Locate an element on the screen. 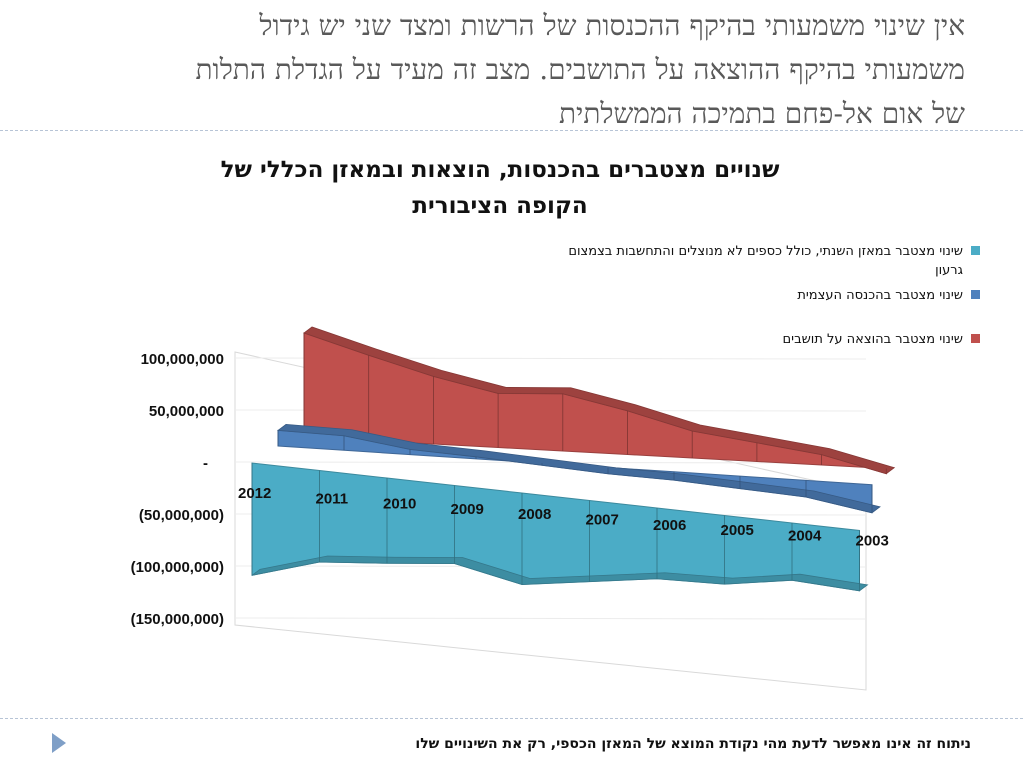  gridline is located at coordinates (550, 618).